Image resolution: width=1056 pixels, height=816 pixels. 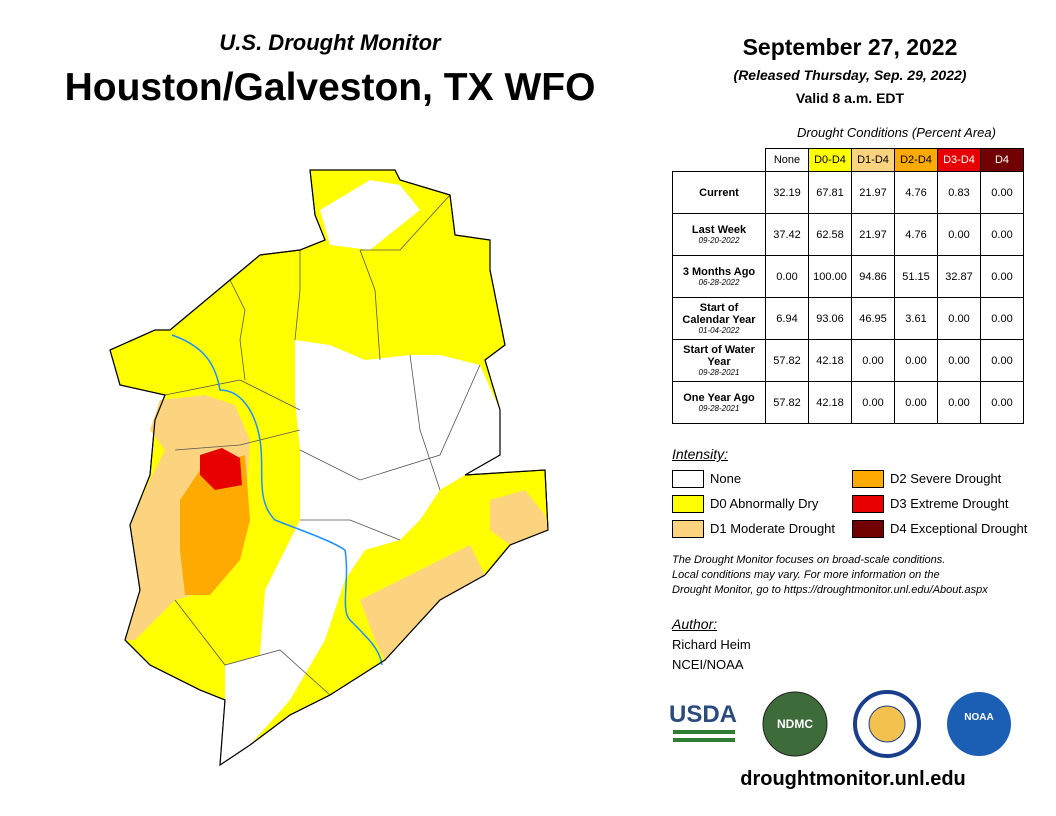 I want to click on column-header: None, so click(x=787, y=160).